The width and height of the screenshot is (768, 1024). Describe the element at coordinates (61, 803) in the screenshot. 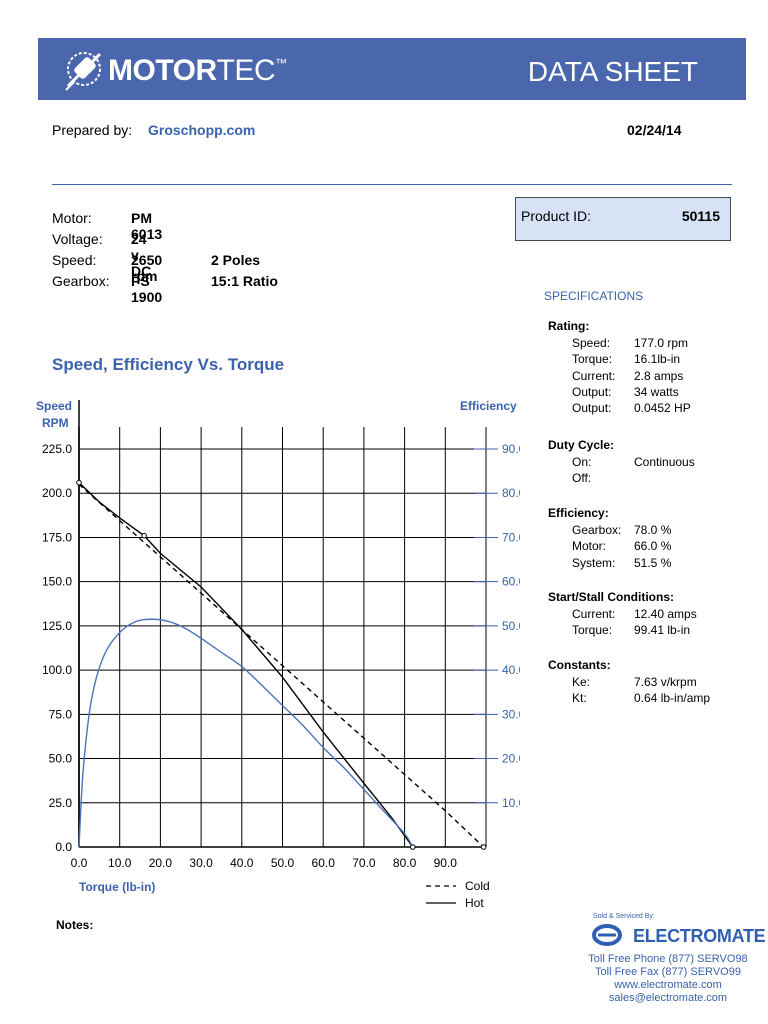

I see `left-tick-label: 25.0` at that location.